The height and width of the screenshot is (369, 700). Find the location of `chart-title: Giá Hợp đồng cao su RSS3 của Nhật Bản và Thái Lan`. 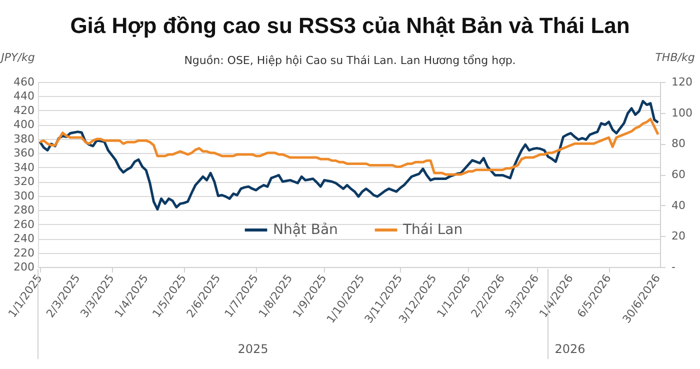

chart-title: Giá Hợp đồng cao su RSS3 của Nhật Bản và Thái Lan is located at coordinates (350, 25).